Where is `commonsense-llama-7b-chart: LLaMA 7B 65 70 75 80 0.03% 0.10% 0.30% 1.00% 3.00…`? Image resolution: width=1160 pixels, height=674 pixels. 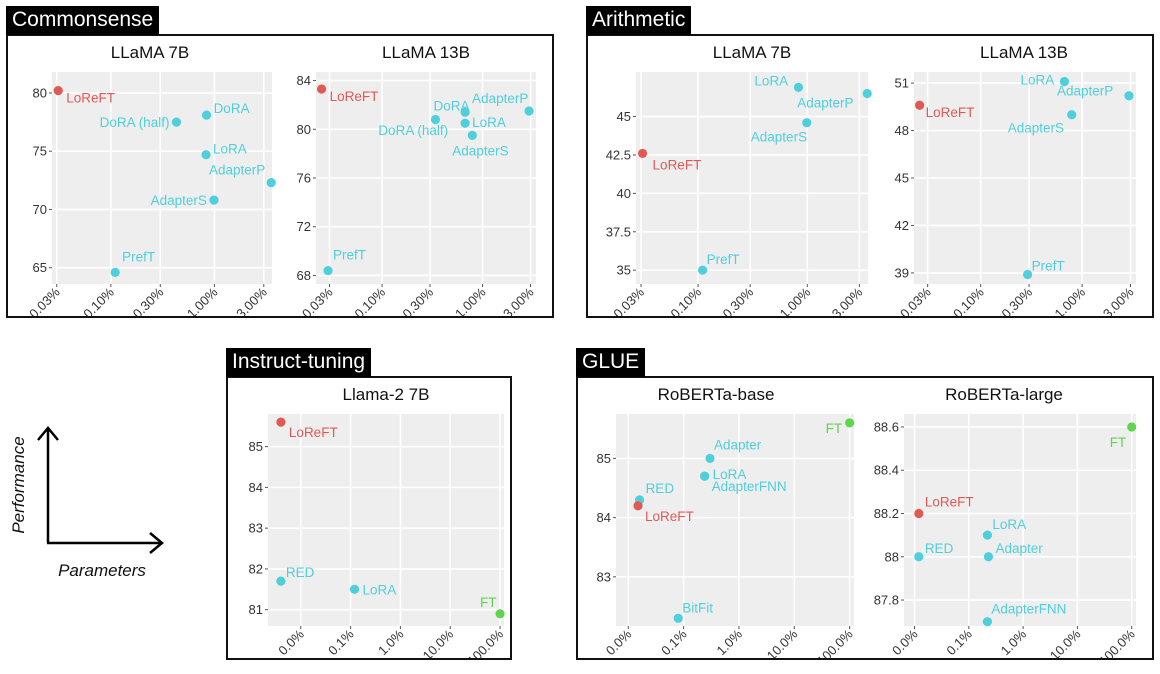
commonsense-llama-7b-chart: LLaMA 7B 65 70 75 80 0.03% 0.10% 0.30% 1.00% 3.00… is located at coordinates (151, 179).